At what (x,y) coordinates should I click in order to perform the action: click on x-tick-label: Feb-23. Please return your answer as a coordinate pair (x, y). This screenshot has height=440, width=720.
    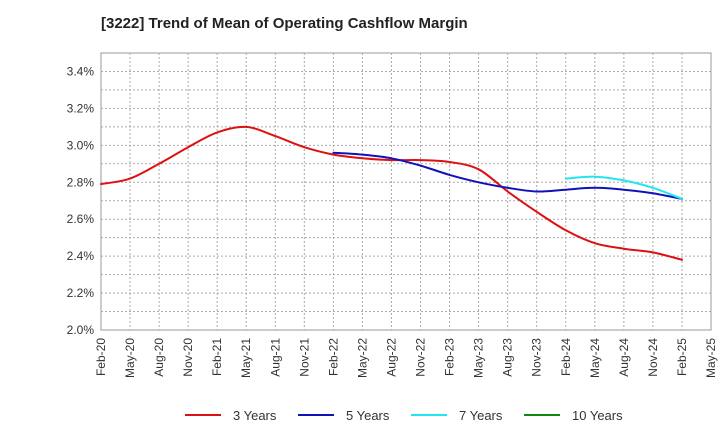
    Looking at the image, I should click on (450, 357).